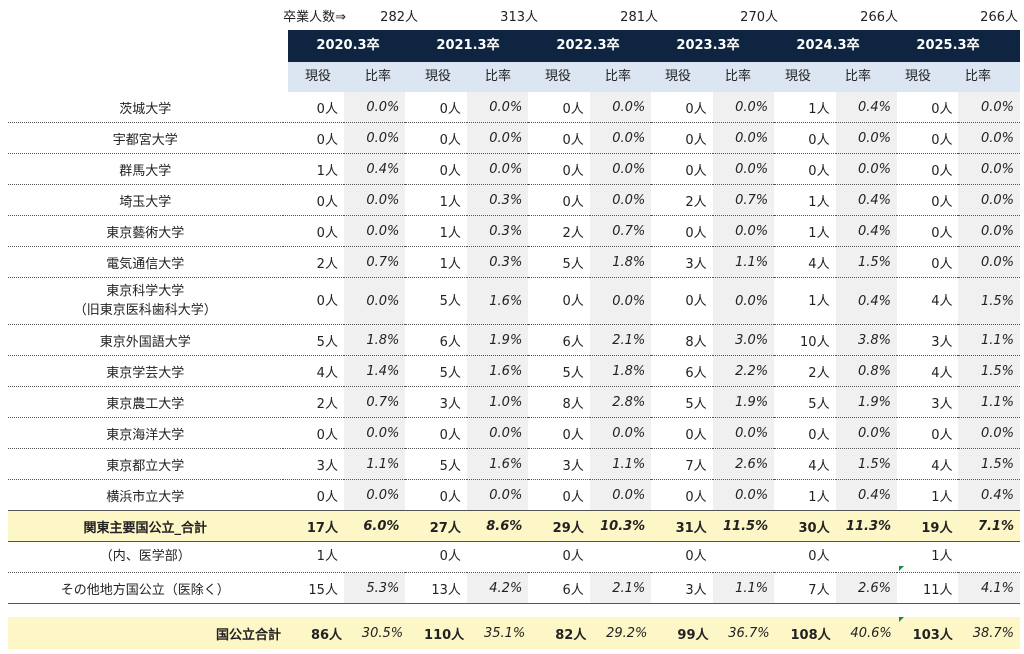  Describe the element at coordinates (559, 526) in the screenshot. I see `count-cell: 29人` at that location.